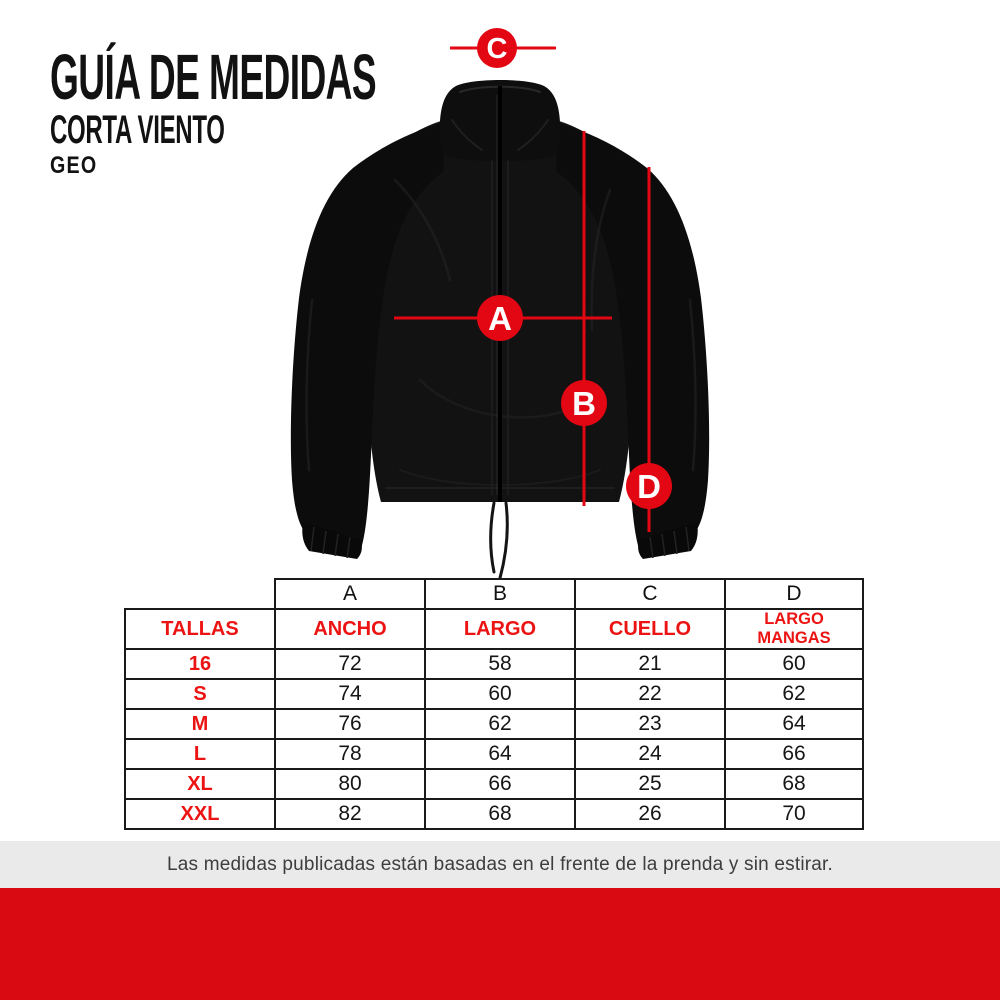 The image size is (1000, 1000). What do you see at coordinates (200, 814) in the screenshot?
I see `size-cell: XXL` at bounding box center [200, 814].